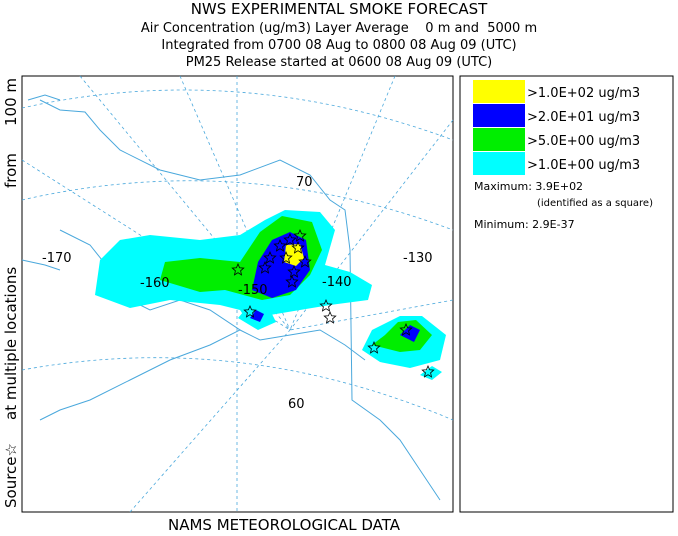 The height and width of the screenshot is (536, 678). I want to click on map-label: 70, so click(304, 182).